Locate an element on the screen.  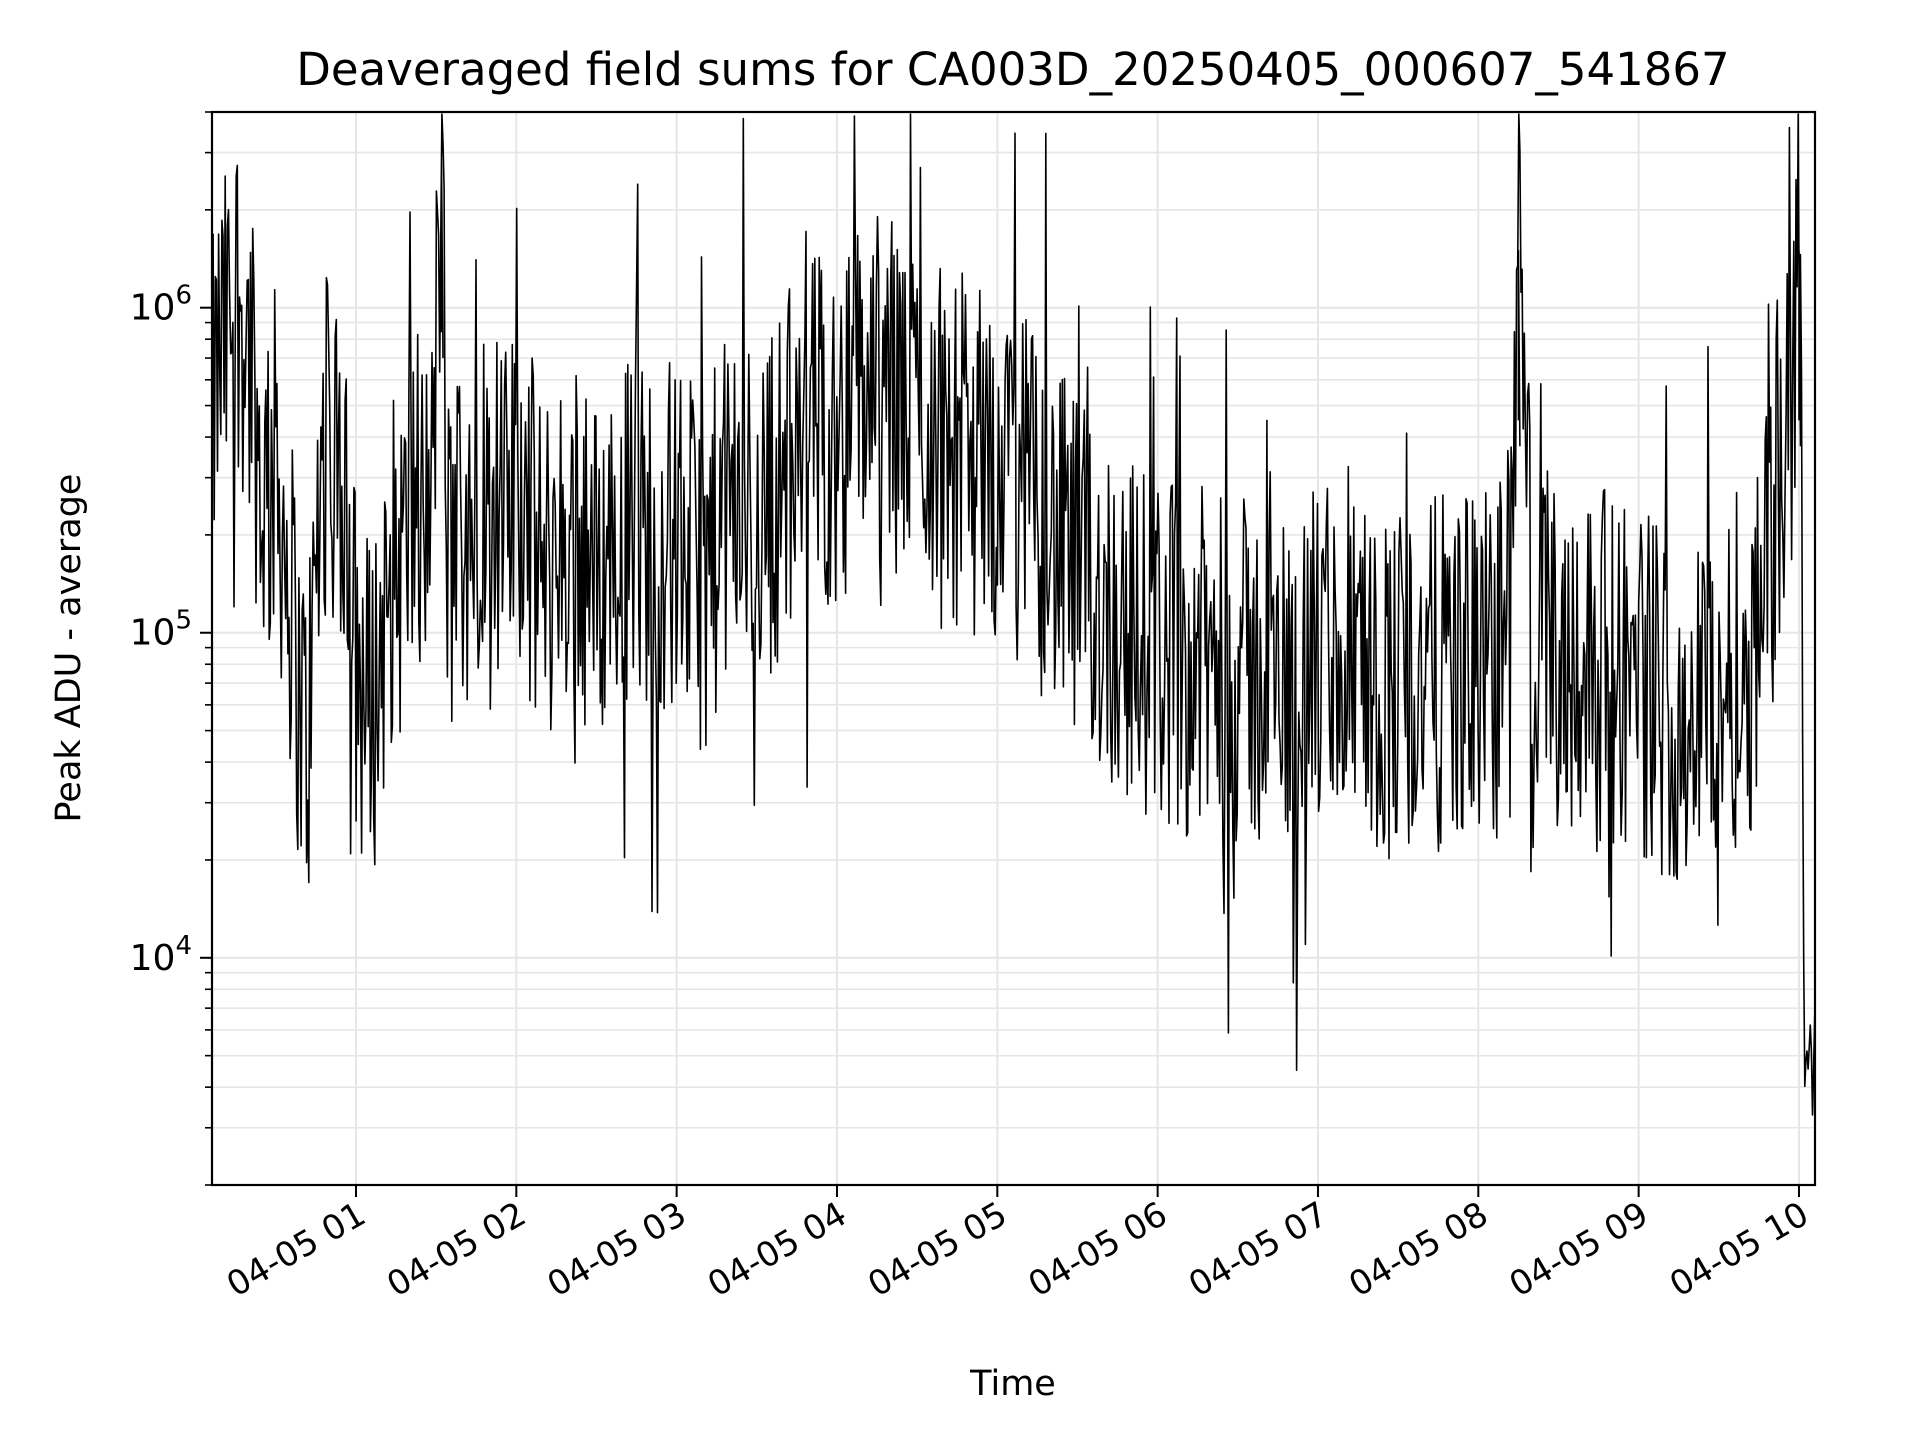
y-tick-exponent: 6 is located at coordinates (183, 296).